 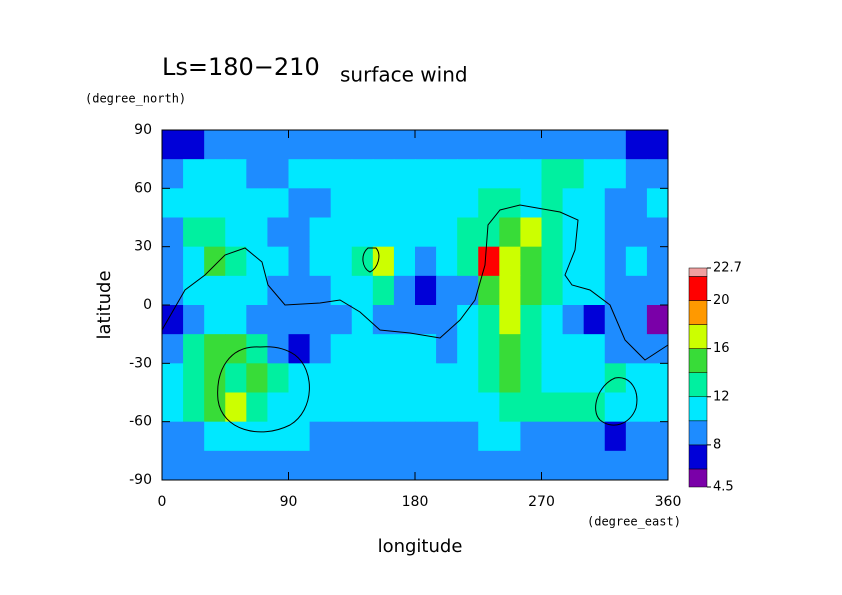 What do you see at coordinates (541, 502) in the screenshot?
I see `x-tick-label: 270` at bounding box center [541, 502].